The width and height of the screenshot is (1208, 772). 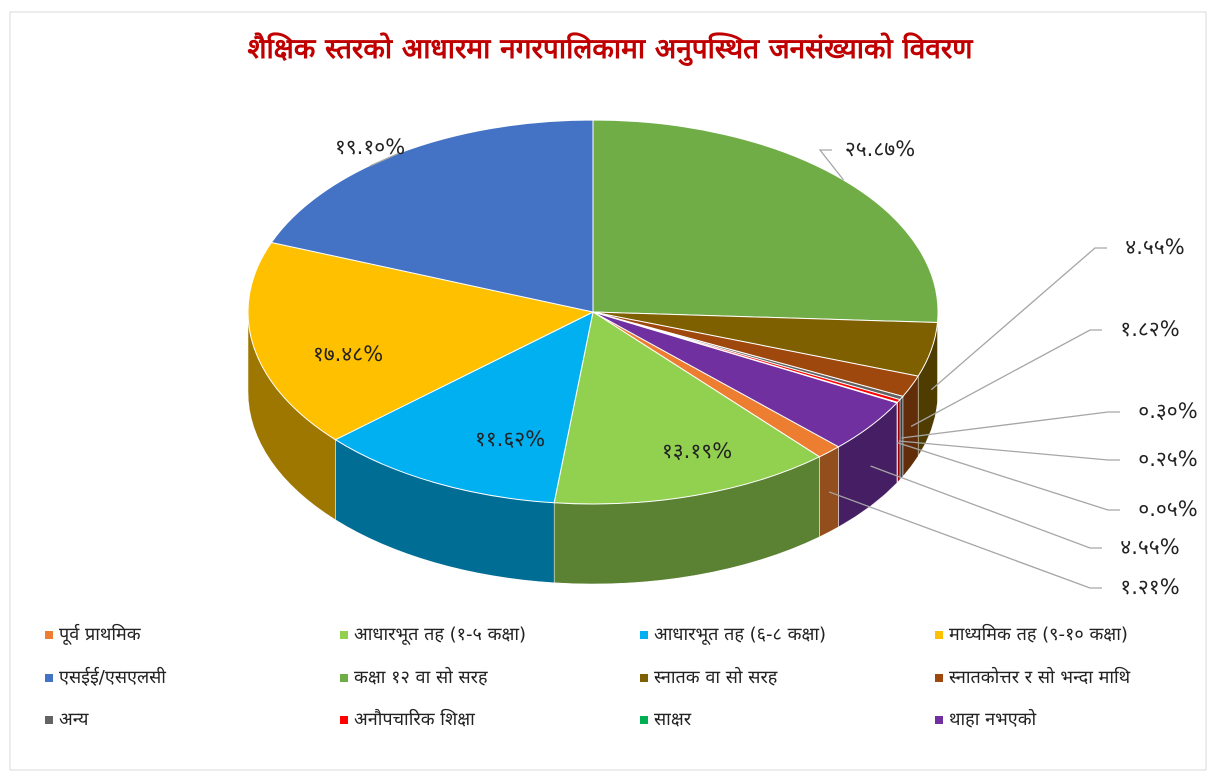 What do you see at coordinates (440, 634) in the screenshot?
I see `legend-label: आधारभूत तह (१-५ कक्षा)` at bounding box center [440, 634].